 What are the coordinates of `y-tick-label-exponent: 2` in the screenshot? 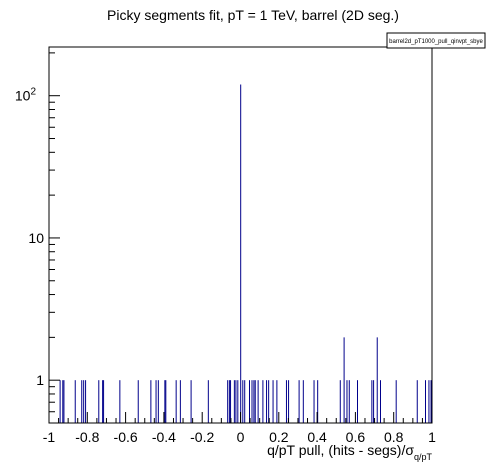 It's located at (33, 92).